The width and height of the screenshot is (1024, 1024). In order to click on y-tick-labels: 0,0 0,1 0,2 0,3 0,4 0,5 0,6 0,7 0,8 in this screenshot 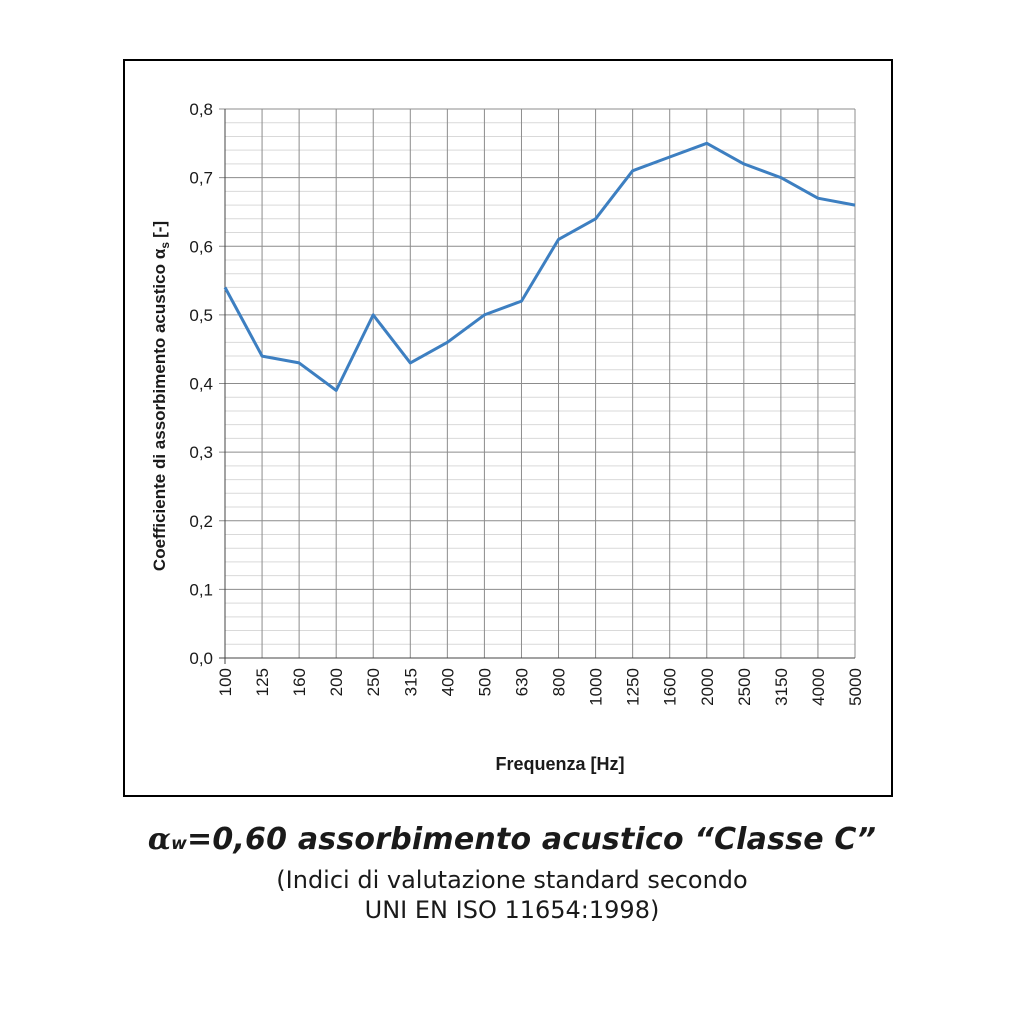, I will do `click(201, 384)`.